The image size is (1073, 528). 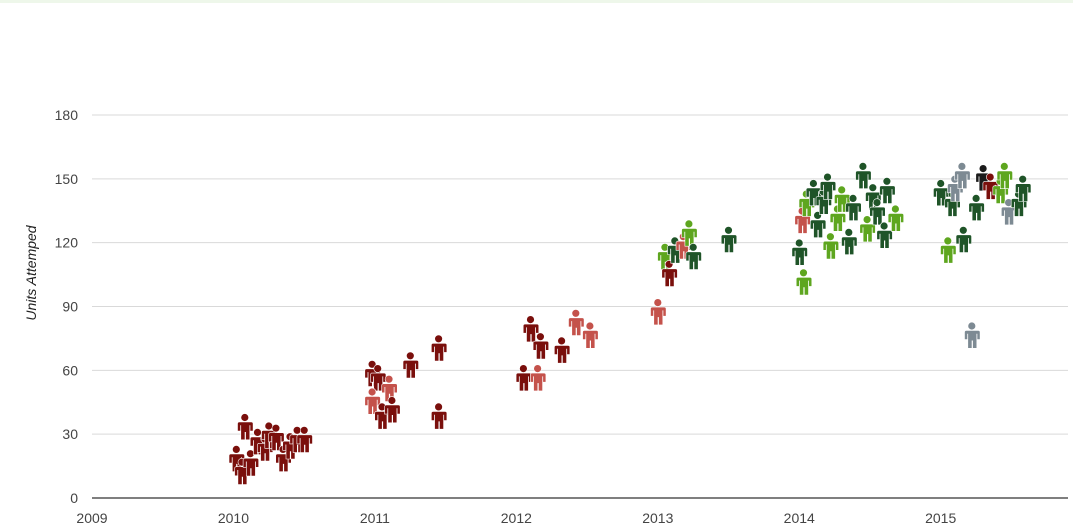 I want to click on y-tick-label: 120, so click(x=67, y=243).